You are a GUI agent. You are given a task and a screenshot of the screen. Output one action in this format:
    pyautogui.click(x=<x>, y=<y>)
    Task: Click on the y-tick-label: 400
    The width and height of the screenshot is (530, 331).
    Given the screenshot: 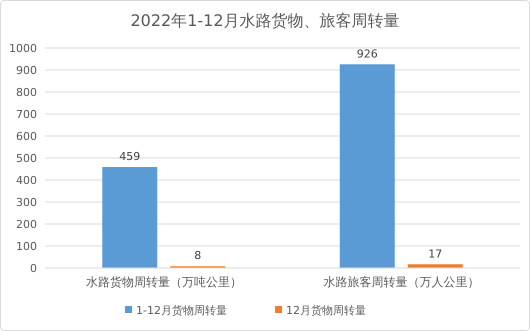 What is the action you would take?
    pyautogui.click(x=26, y=180)
    